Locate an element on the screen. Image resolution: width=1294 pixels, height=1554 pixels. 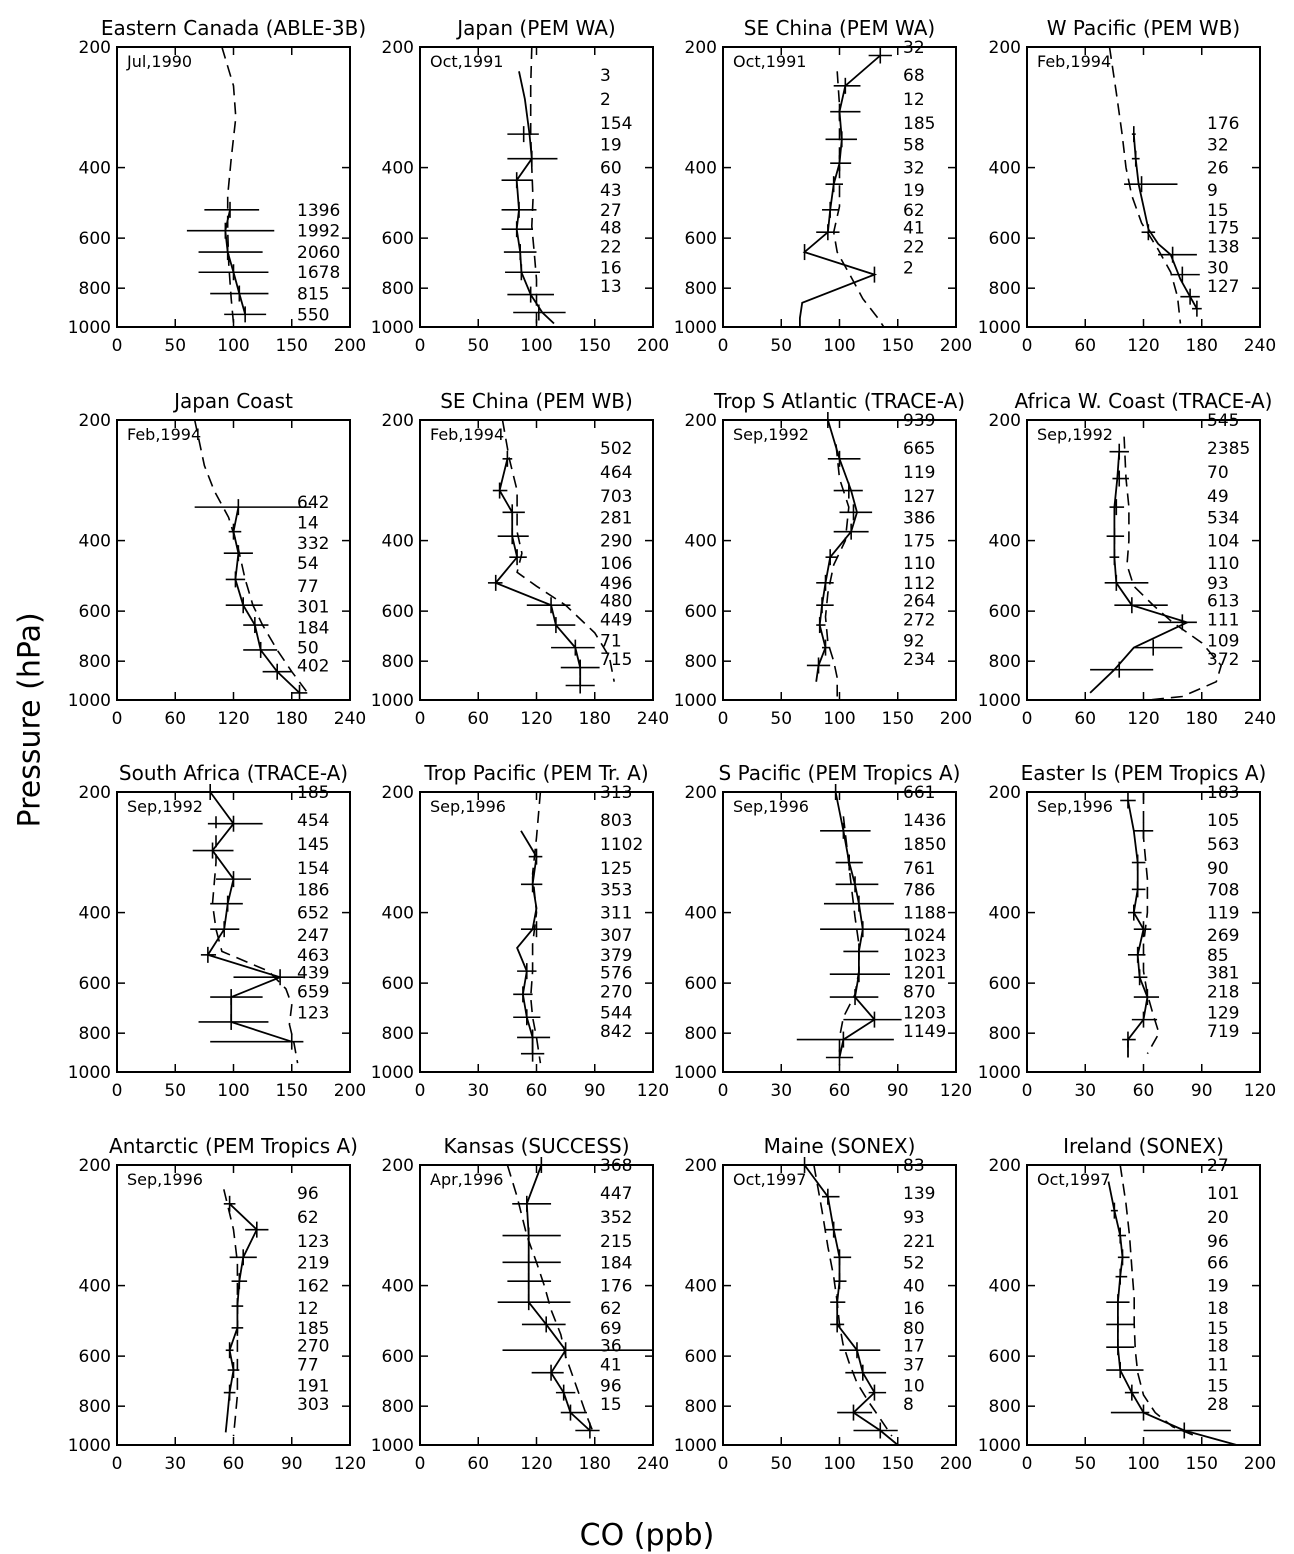
panel-12-xtick-label: 30 is located at coordinates (1085, 1091).